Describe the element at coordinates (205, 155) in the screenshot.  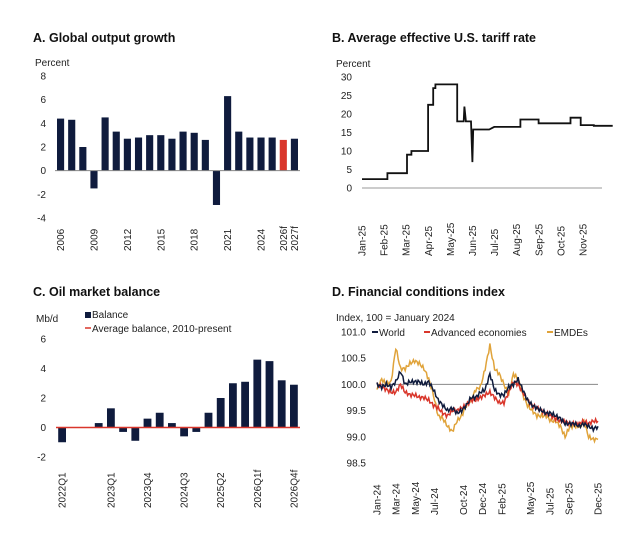
I see `bar-2019` at that location.